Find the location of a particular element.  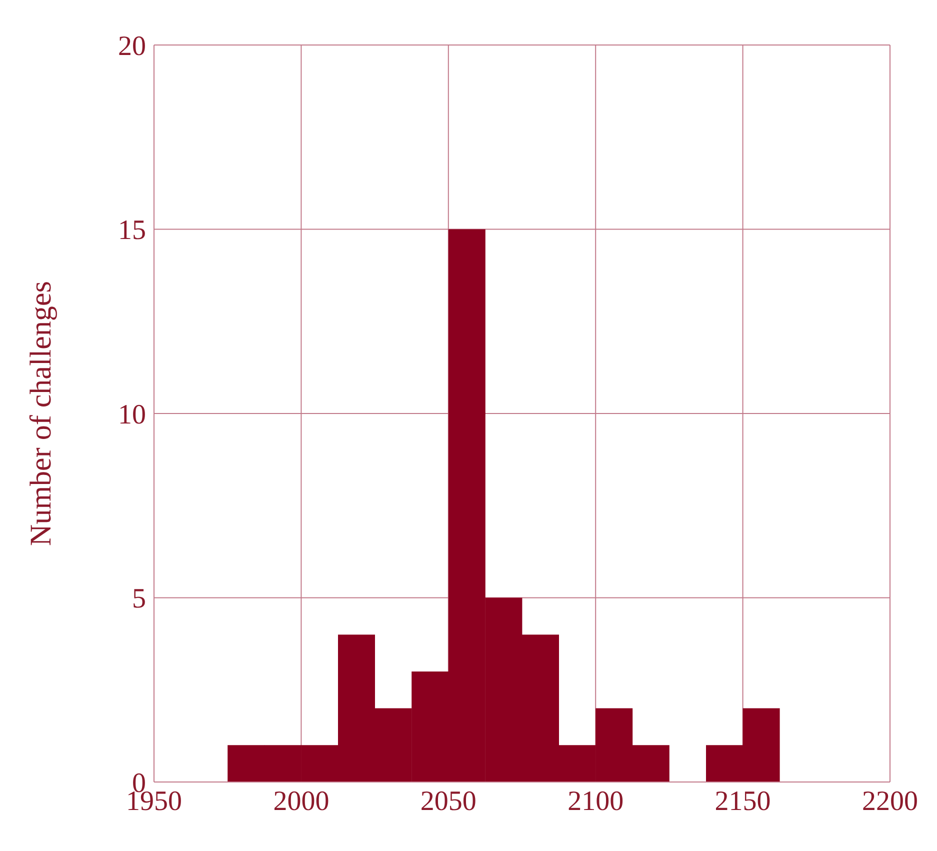

y-tick-label: 10 is located at coordinates (132, 414).